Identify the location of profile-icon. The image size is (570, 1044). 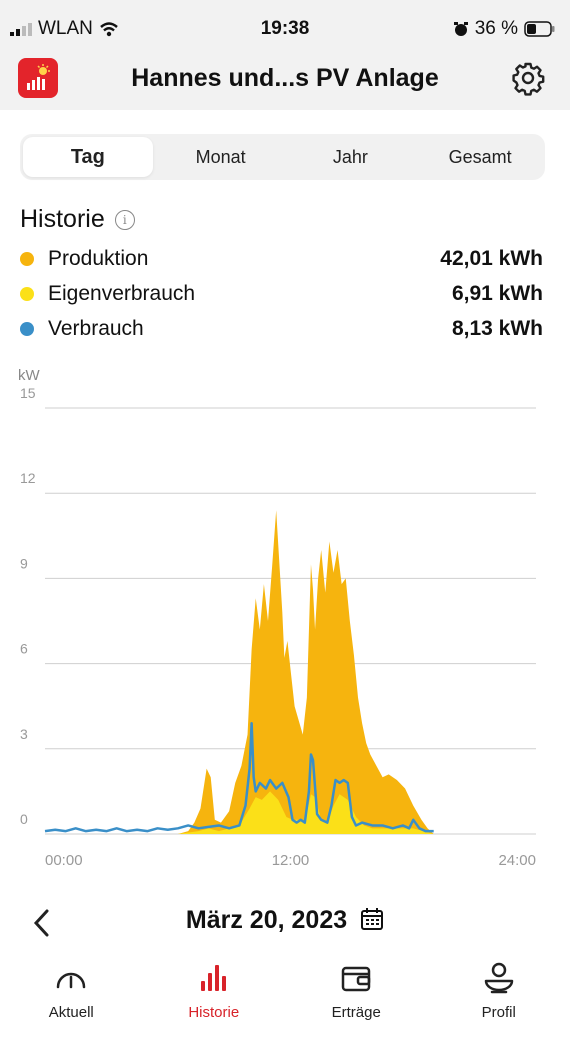
(498, 978).